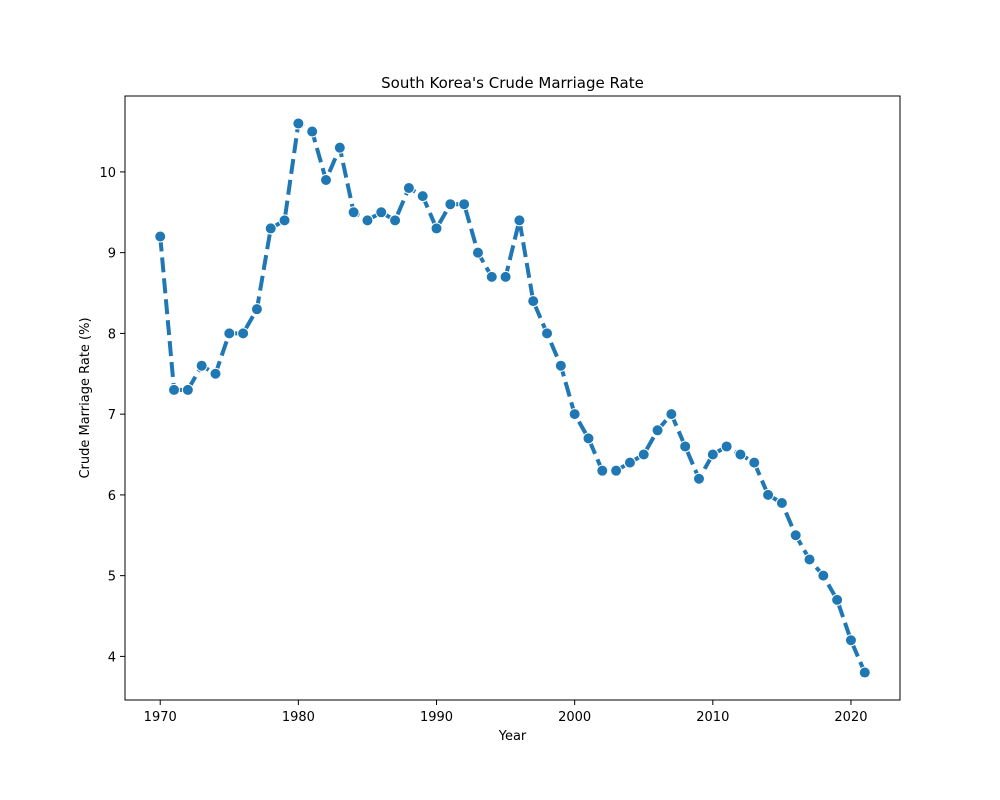 Image resolution: width=1000 pixels, height=800 pixels. What do you see at coordinates (850, 717) in the screenshot?
I see `x-tick-label: 2020` at bounding box center [850, 717].